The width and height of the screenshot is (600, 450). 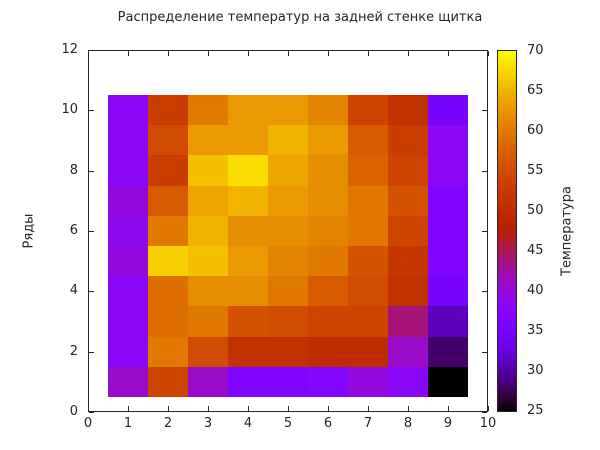 What do you see at coordinates (208, 423) in the screenshot?
I see `x-tick-label: 3` at bounding box center [208, 423].